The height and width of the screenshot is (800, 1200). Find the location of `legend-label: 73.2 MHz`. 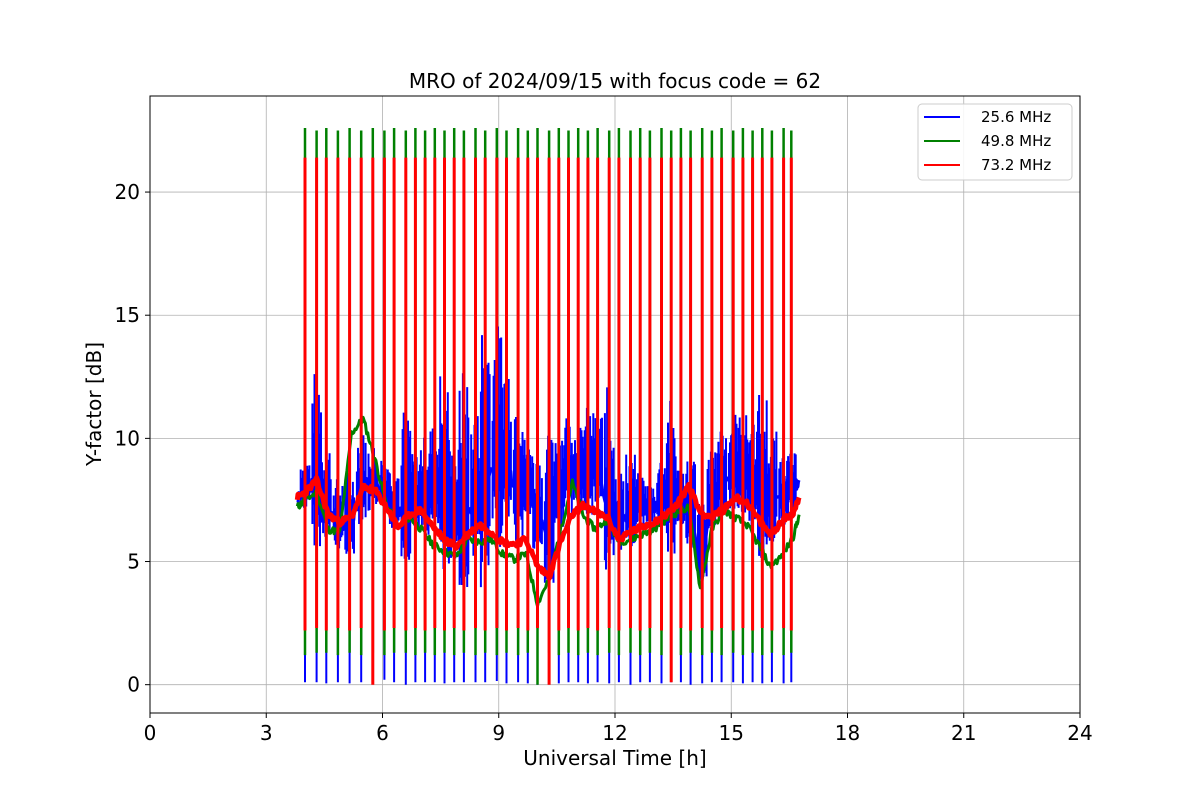

legend-label: 73.2 MHz is located at coordinates (1016, 165).